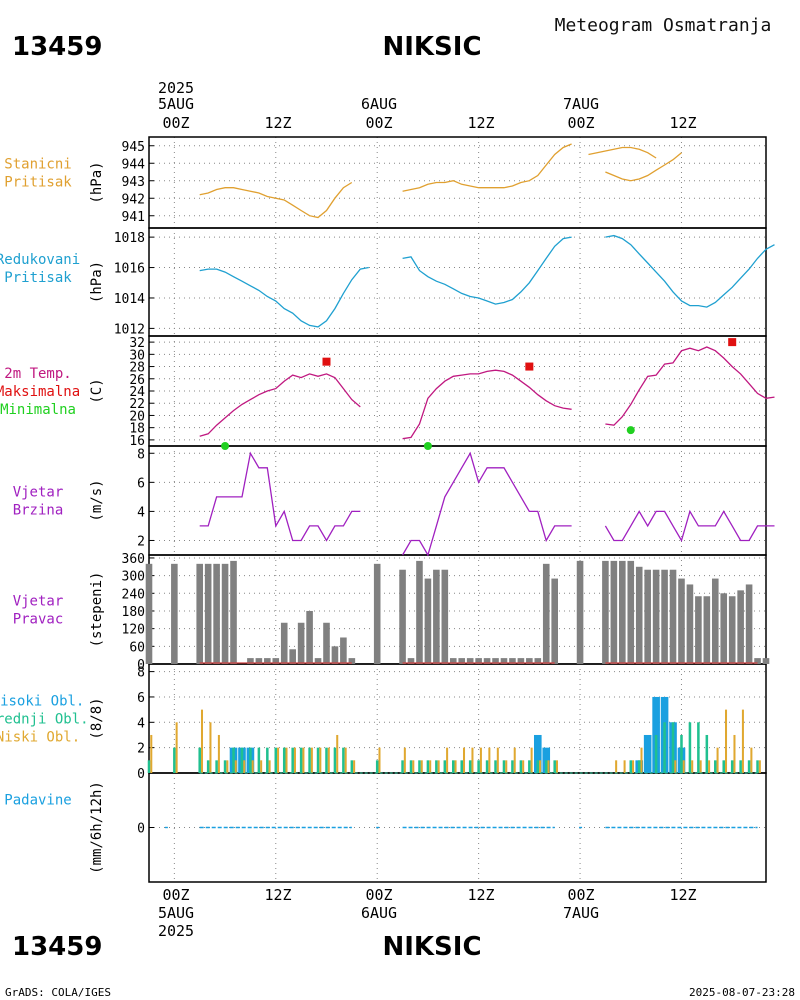 The height and width of the screenshot is (1000, 800). Describe the element at coordinates (37, 165) in the screenshot. I see `panel-label-station-pressure: Stanicni` at that location.